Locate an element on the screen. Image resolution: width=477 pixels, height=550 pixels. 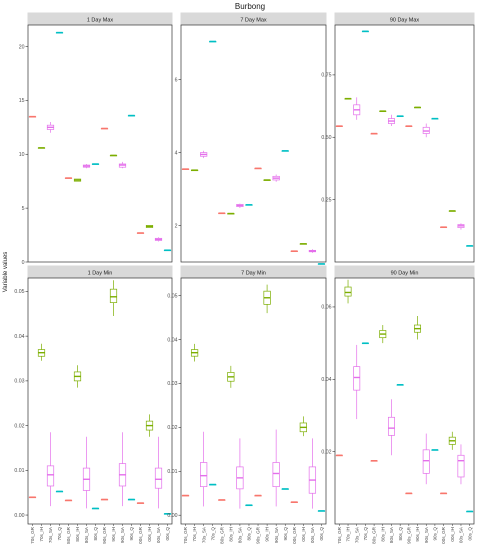
y-tick-label: 2 is located at coordinates (176, 226).